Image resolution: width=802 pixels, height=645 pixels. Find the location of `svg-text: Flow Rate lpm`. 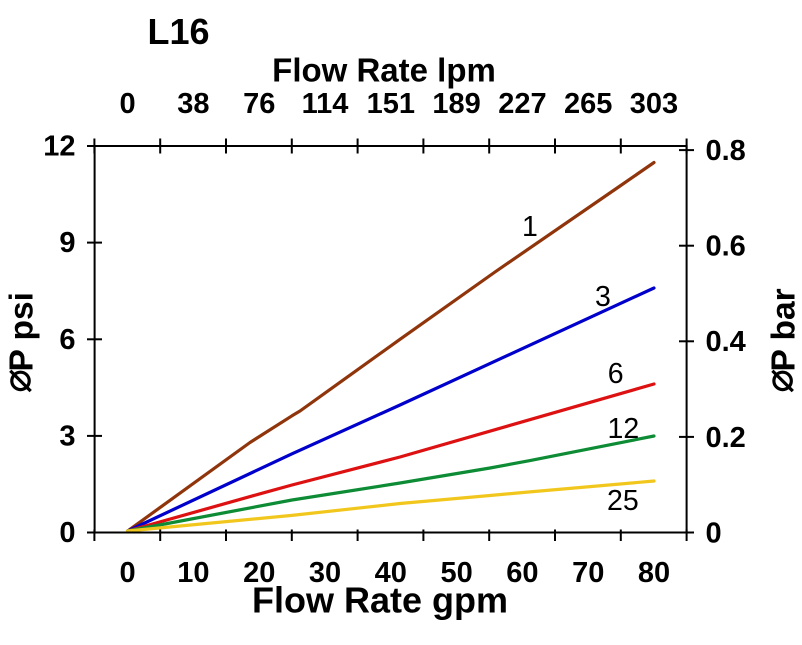

svg-text: Flow Rate lpm is located at coordinates (384, 69).